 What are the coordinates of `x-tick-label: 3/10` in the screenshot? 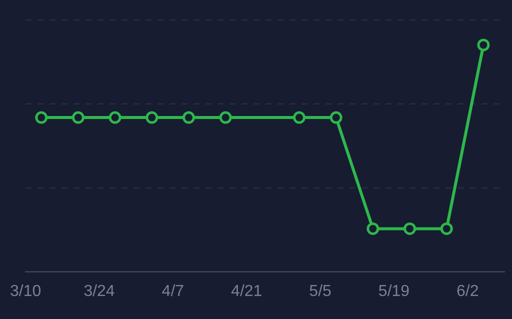 It's located at (26, 291).